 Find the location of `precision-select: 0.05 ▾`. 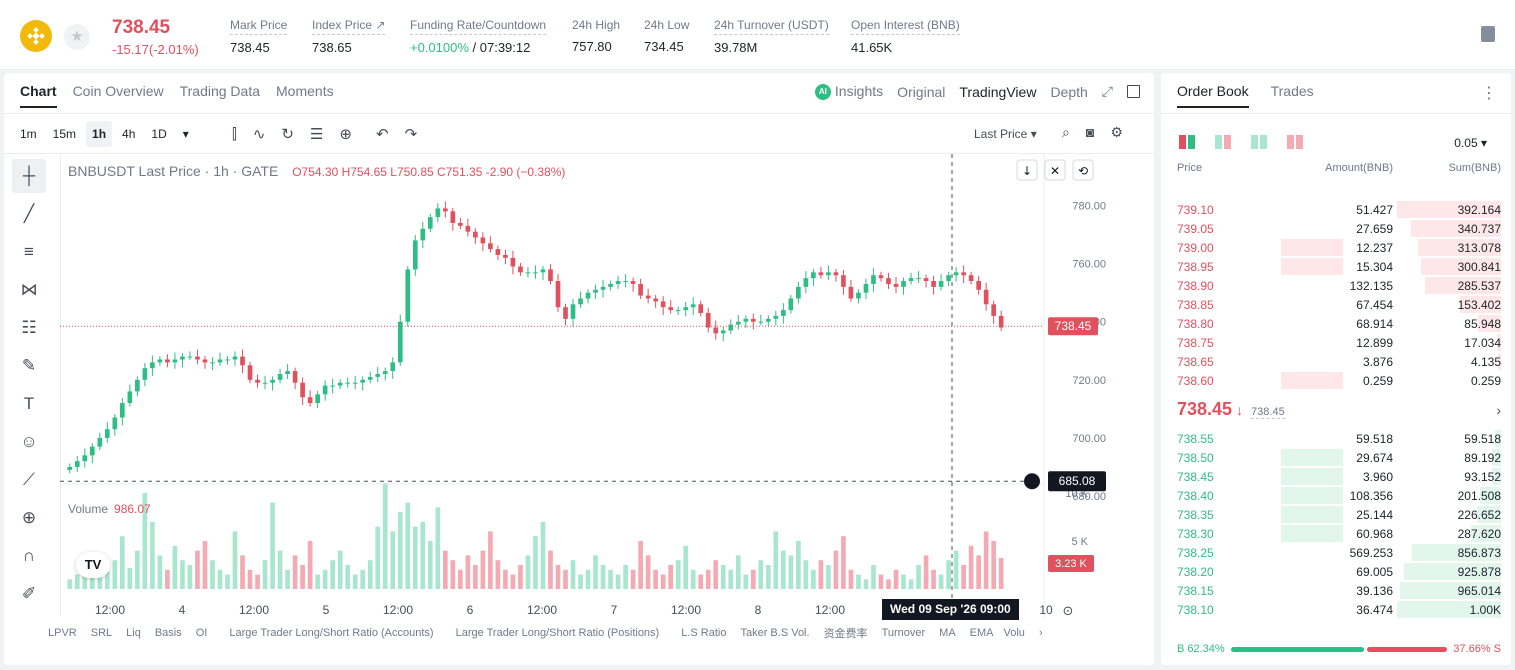

precision-select: 0.05 ▾ is located at coordinates (1470, 143).